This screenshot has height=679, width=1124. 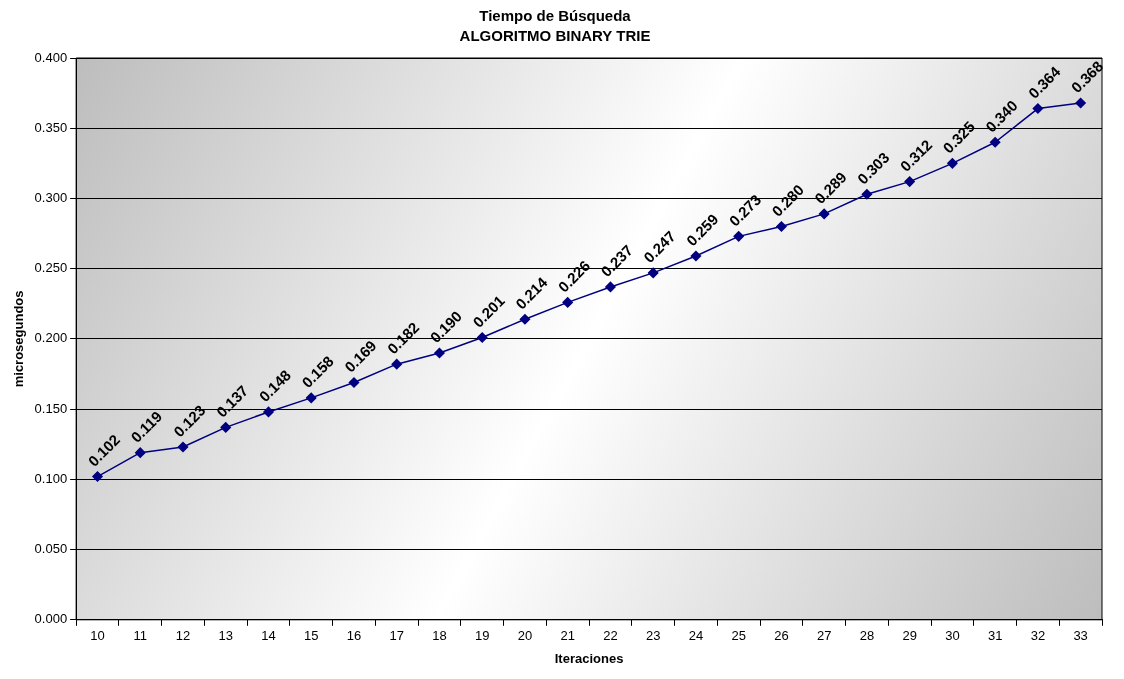 I want to click on y-tick-label: 0.250, so click(x=51, y=268).